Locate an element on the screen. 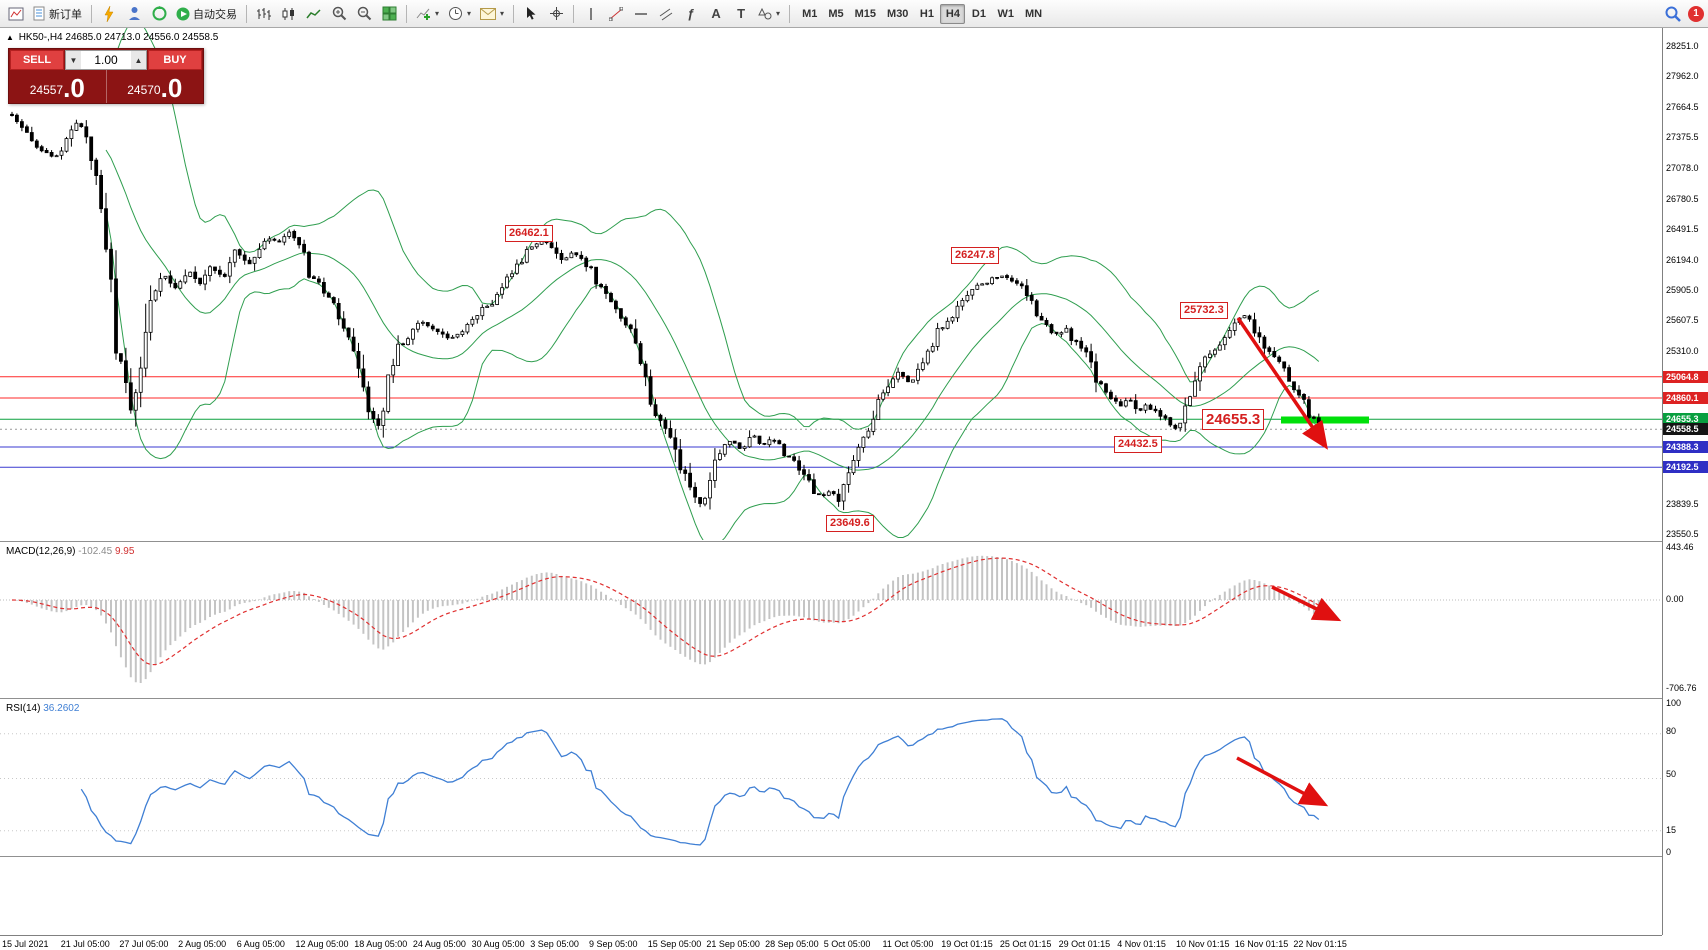  trade-panel-controls: SELL ▼ 1.00 ▲ BUY is located at coordinates (106, 59).